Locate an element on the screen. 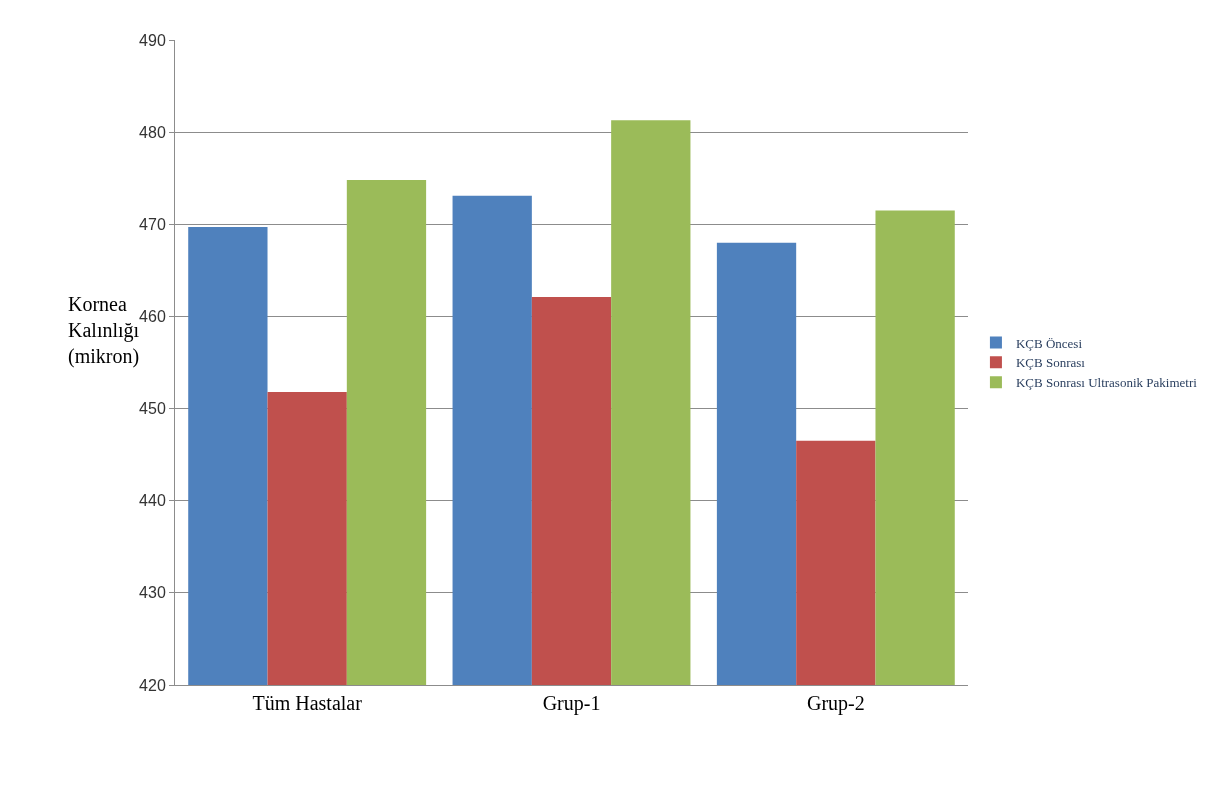  y-axis-title: Kornea Kalınlığı (mikron) is located at coordinates (104, 330).